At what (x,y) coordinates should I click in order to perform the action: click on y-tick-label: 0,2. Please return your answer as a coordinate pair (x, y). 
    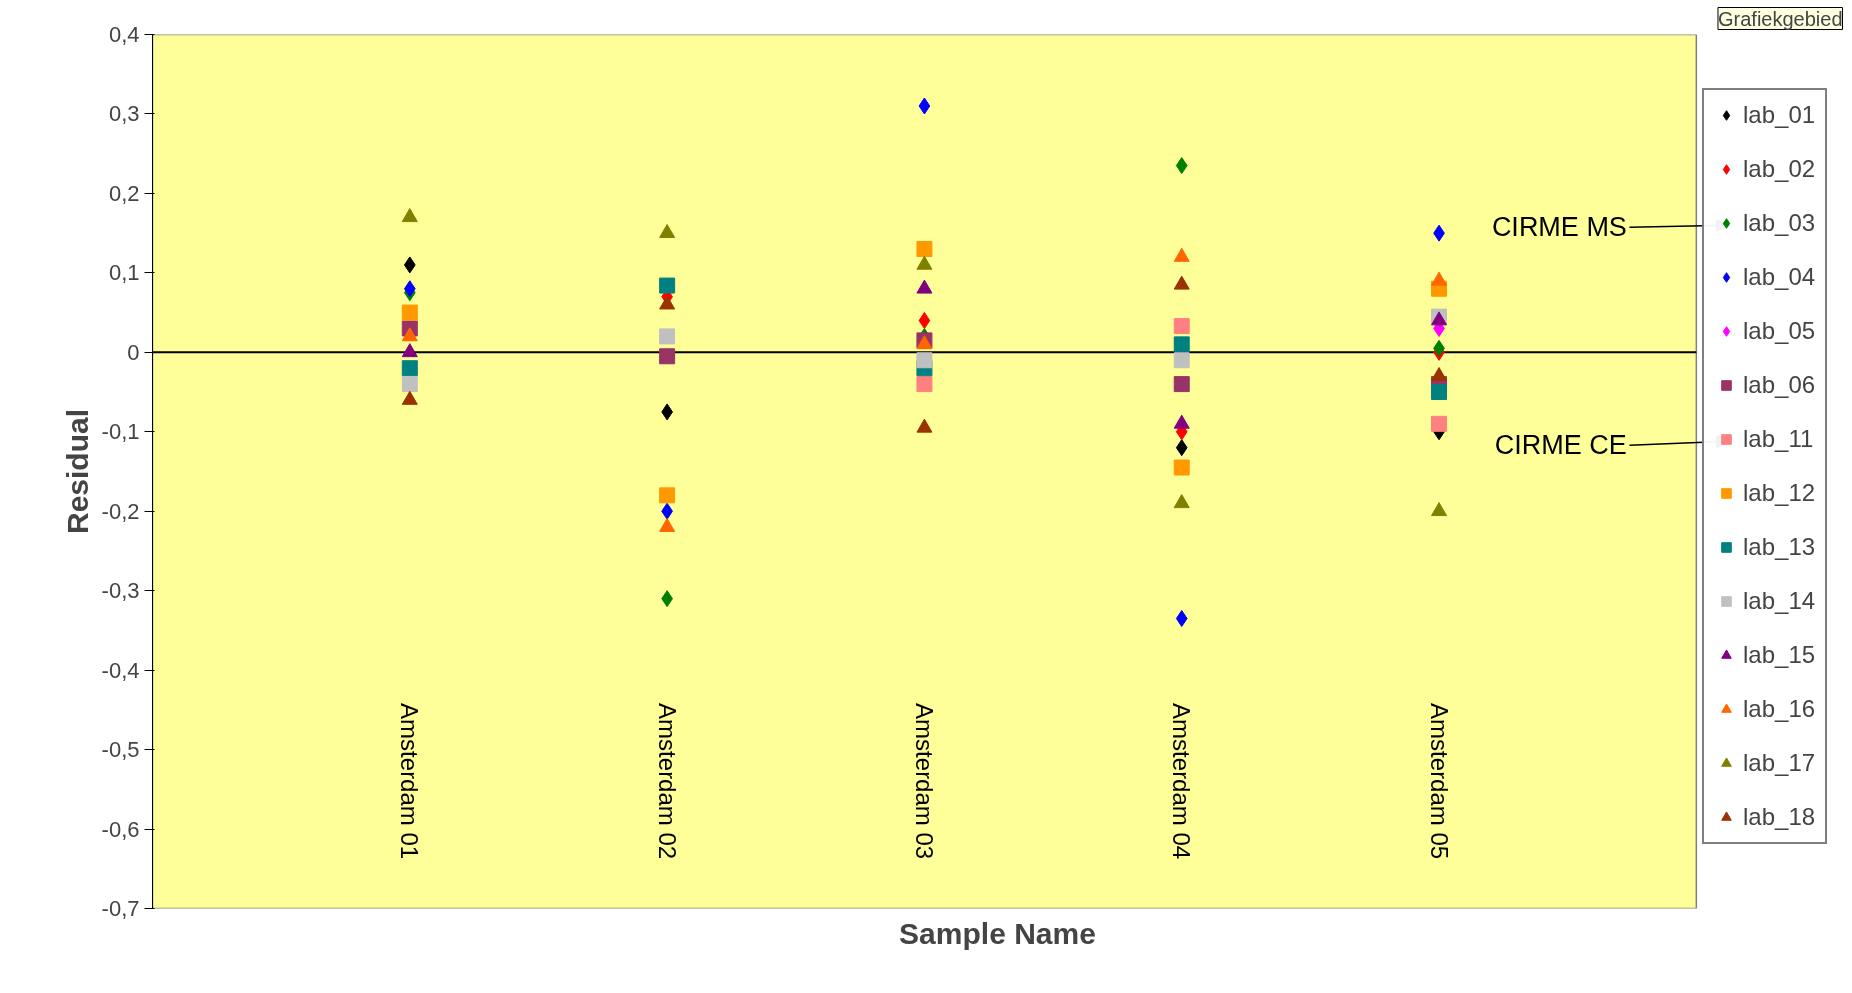
    Looking at the image, I should click on (124, 193).